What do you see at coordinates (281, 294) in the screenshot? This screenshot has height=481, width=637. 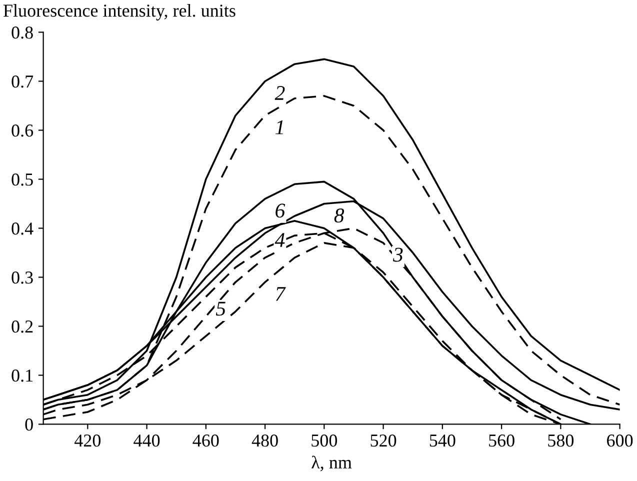 I see `annotation: 7` at bounding box center [281, 294].